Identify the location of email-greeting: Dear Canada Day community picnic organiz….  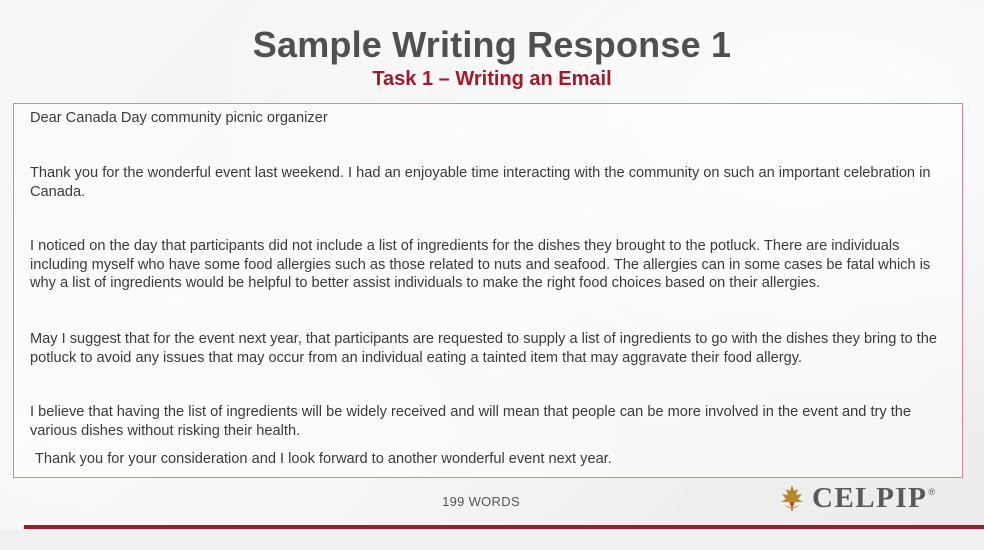
(179, 118).